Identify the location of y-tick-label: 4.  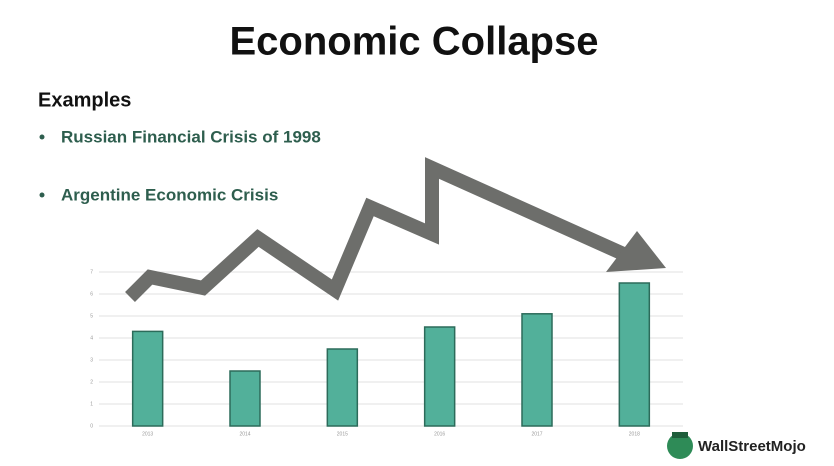
(91, 338).